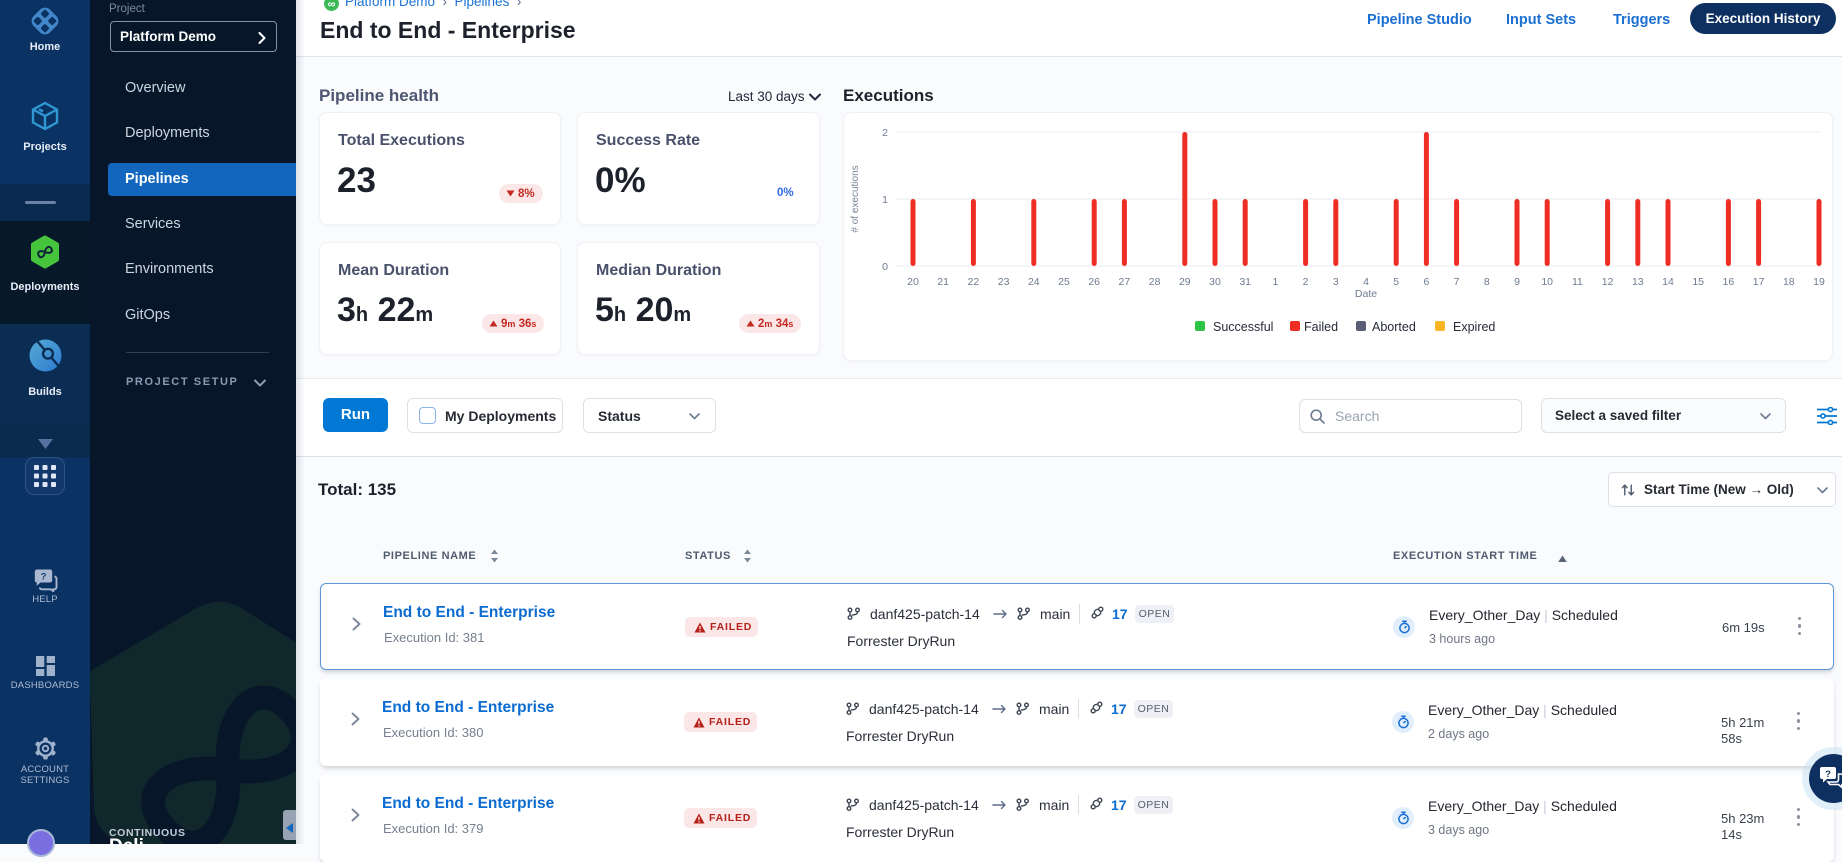 The image size is (1842, 862). Describe the element at coordinates (1245, 282) in the screenshot. I see `svg-text: 31` at that location.